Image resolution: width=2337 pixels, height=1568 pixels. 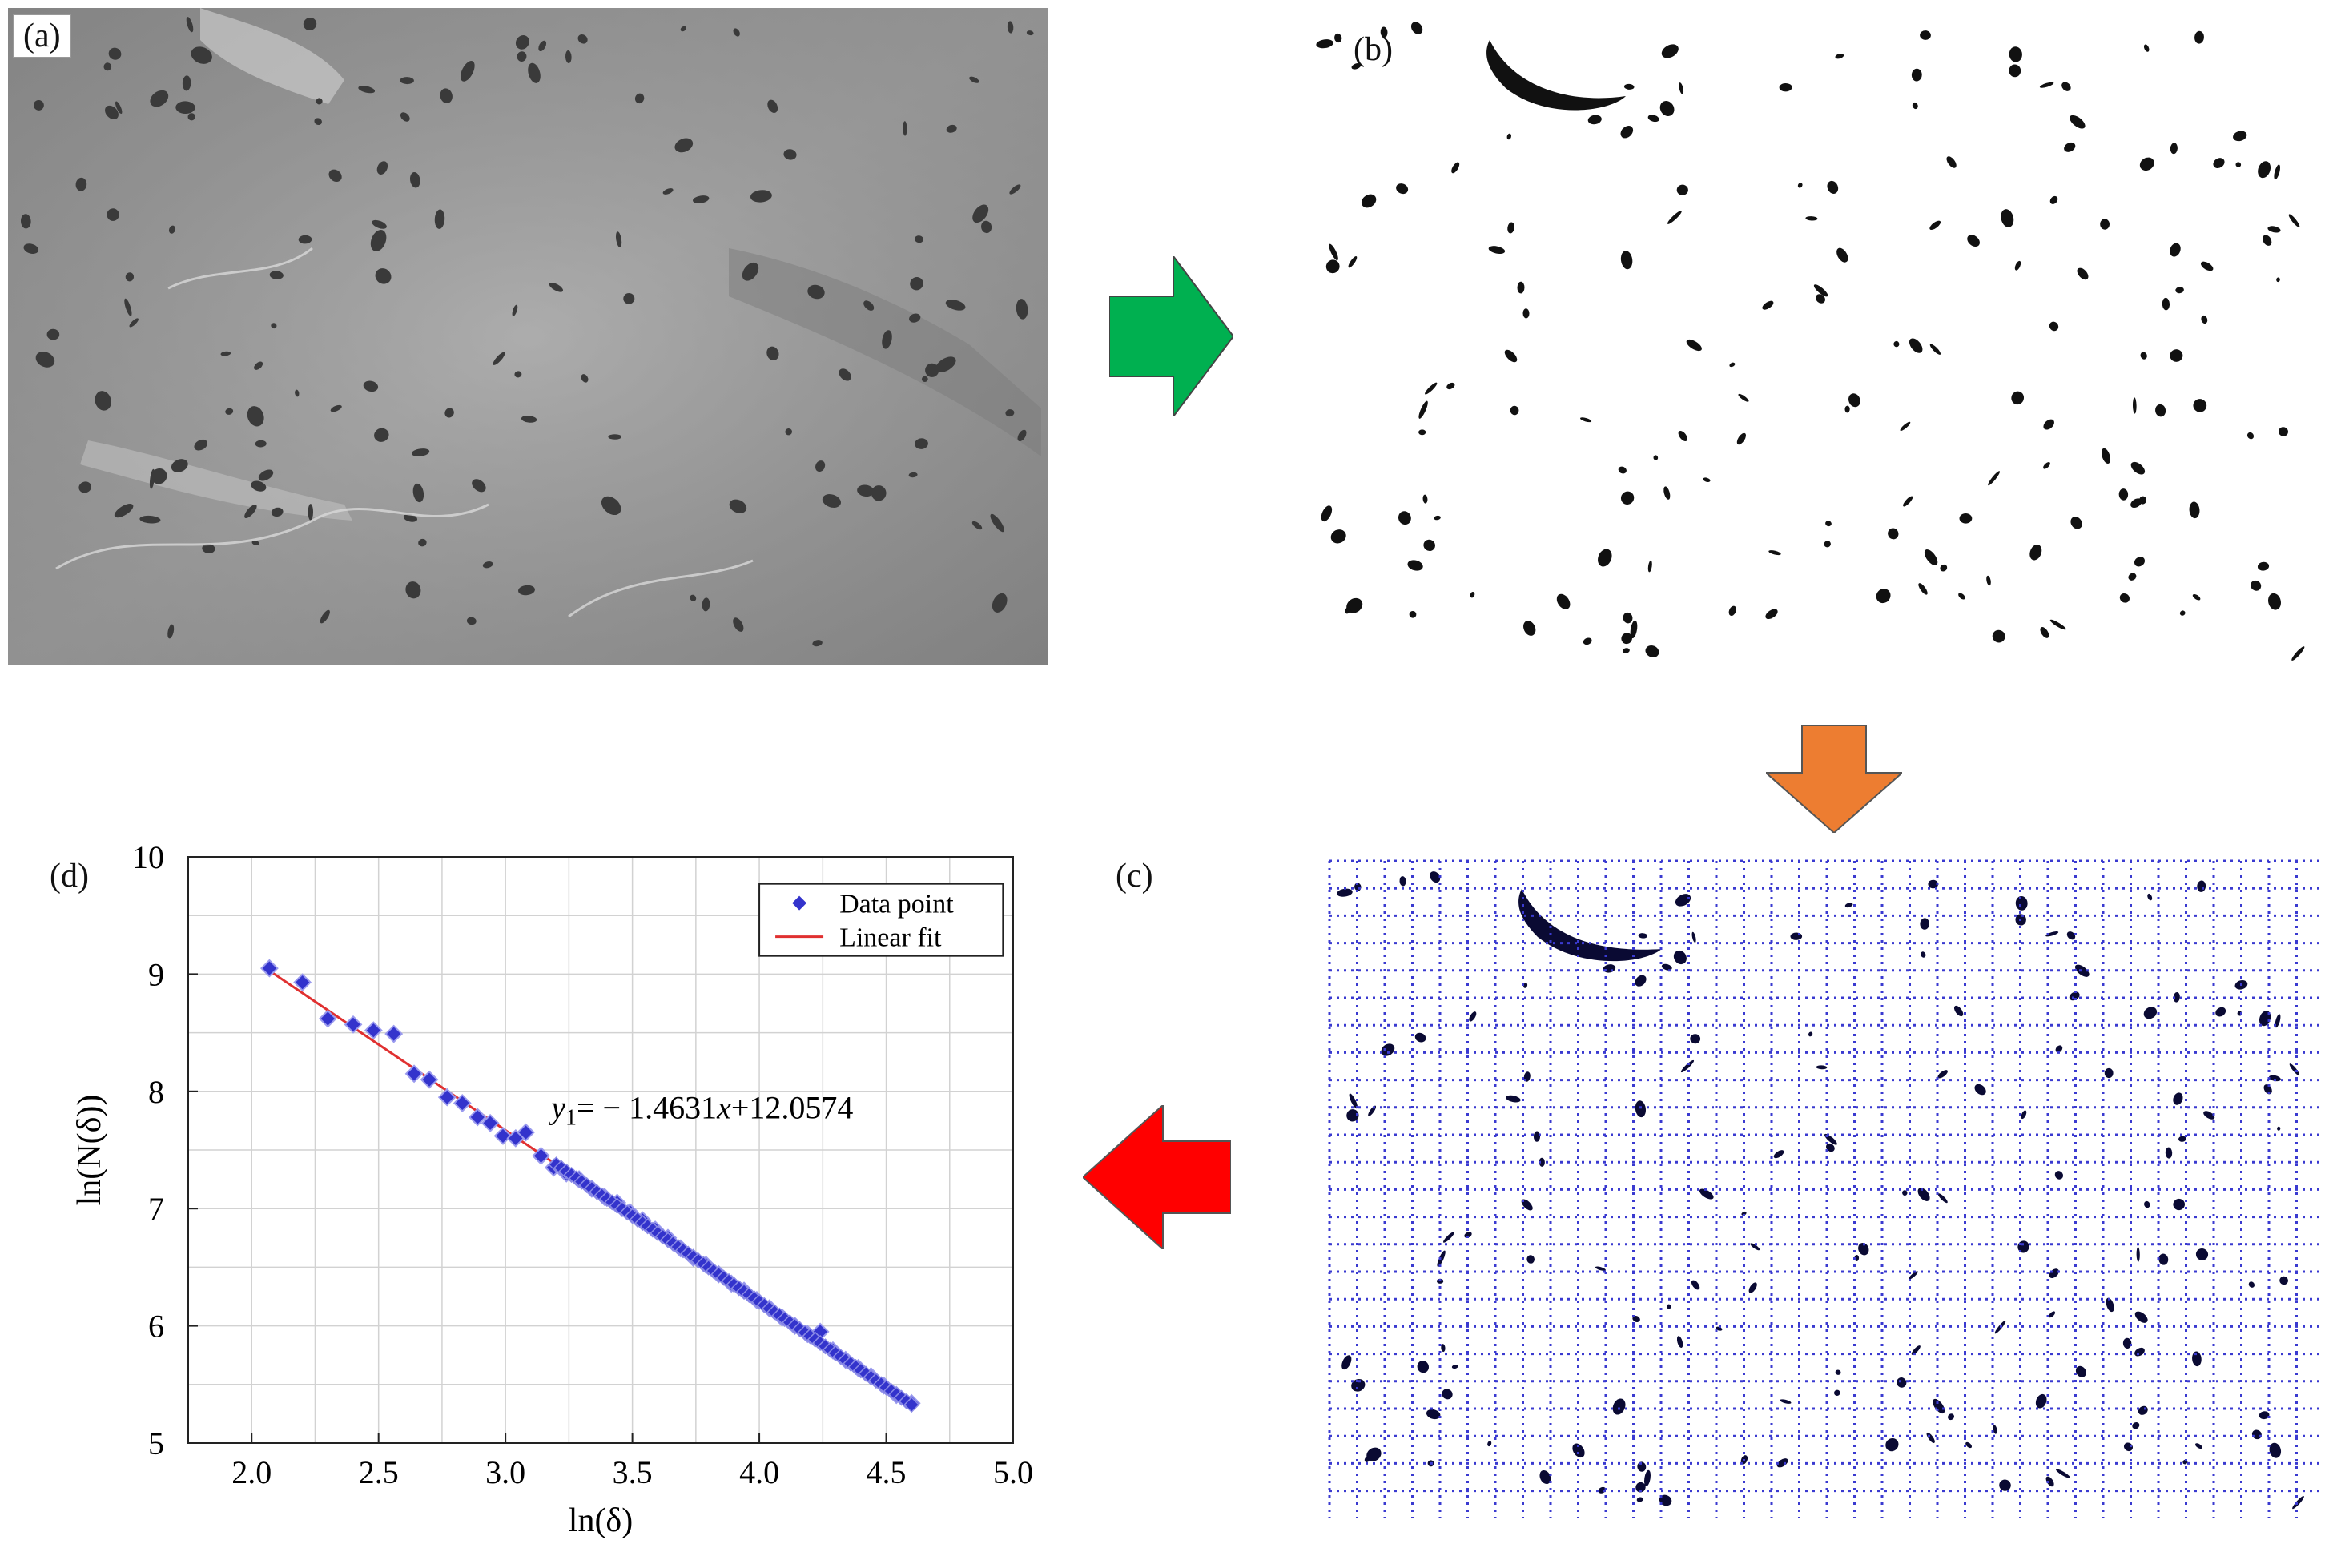 What do you see at coordinates (881, 920) in the screenshot?
I see `chart-legend: Data point Linear fit` at bounding box center [881, 920].